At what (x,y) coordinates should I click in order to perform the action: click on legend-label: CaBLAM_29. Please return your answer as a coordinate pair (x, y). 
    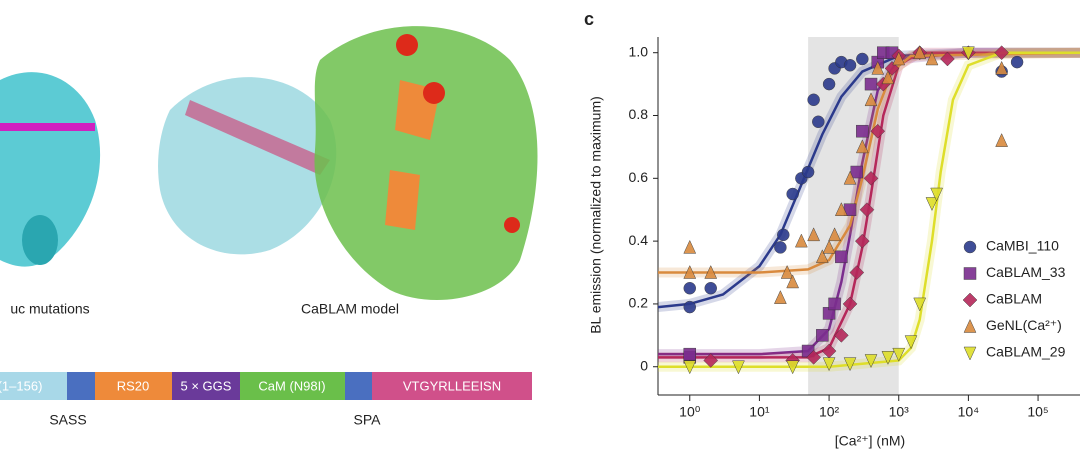
    Looking at the image, I should click on (1026, 352).